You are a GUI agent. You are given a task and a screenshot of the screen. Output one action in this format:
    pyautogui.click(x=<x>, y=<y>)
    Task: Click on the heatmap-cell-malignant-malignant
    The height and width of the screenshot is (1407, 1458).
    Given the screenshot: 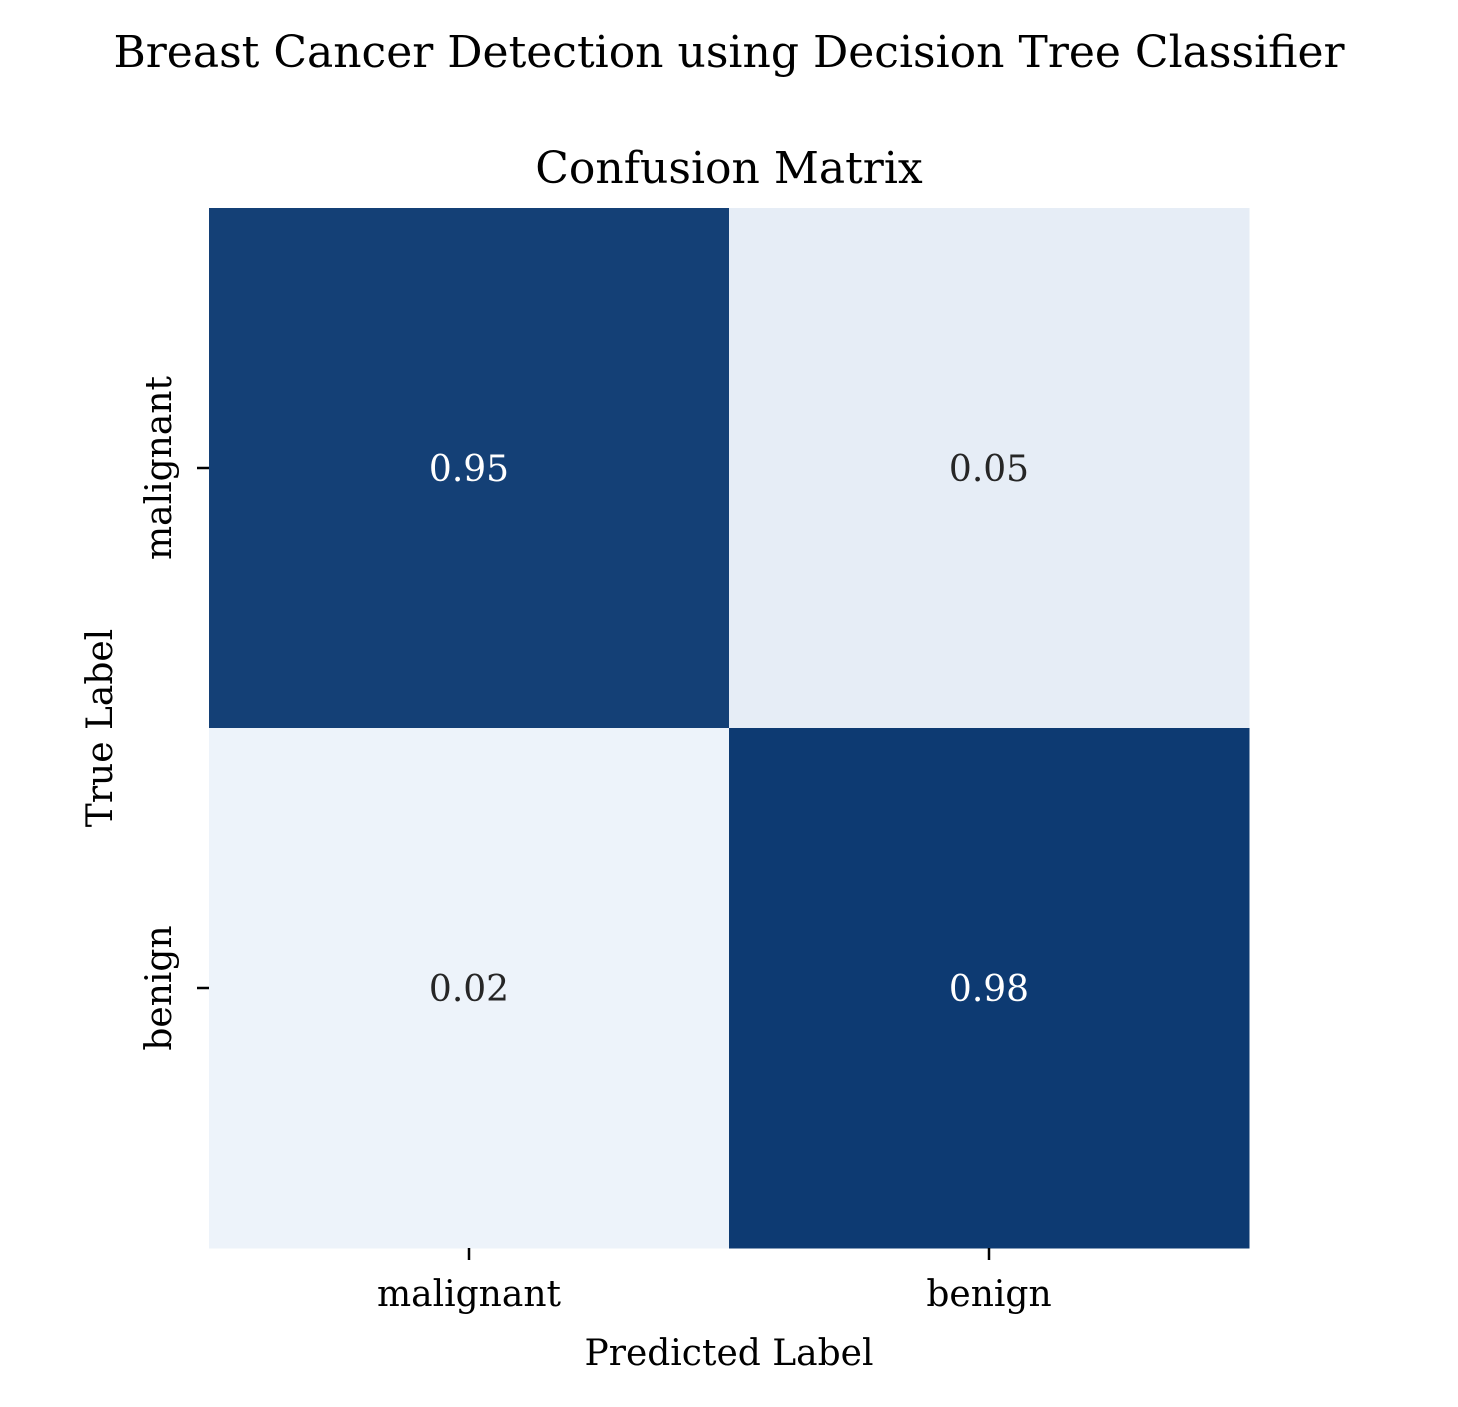 What is the action you would take?
    pyautogui.click(x=469, y=468)
    